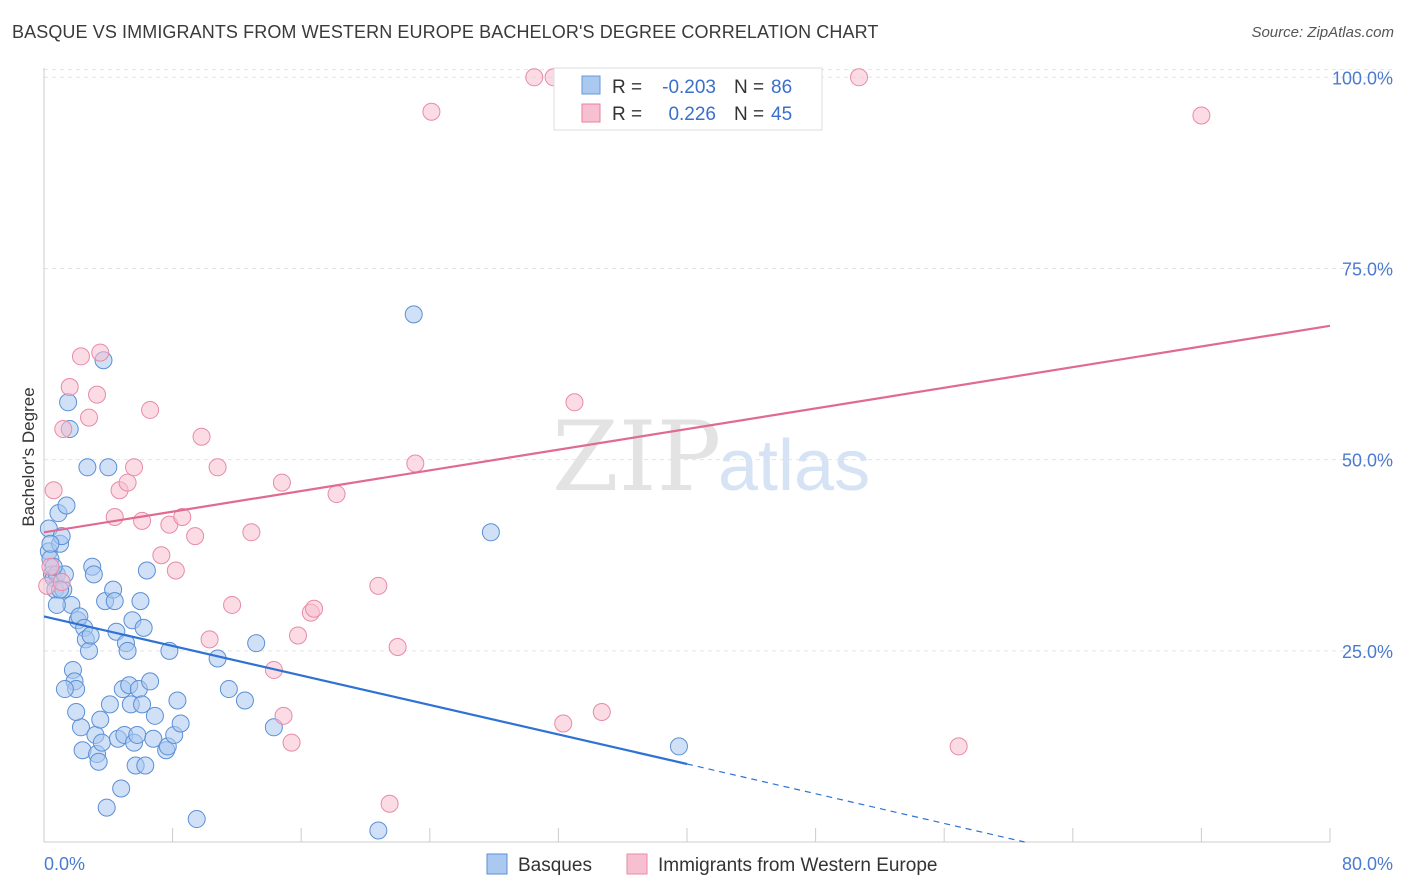 Image resolution: width=1406 pixels, height=892 pixels. I want to click on trend-basques-extension, so click(855, 803).